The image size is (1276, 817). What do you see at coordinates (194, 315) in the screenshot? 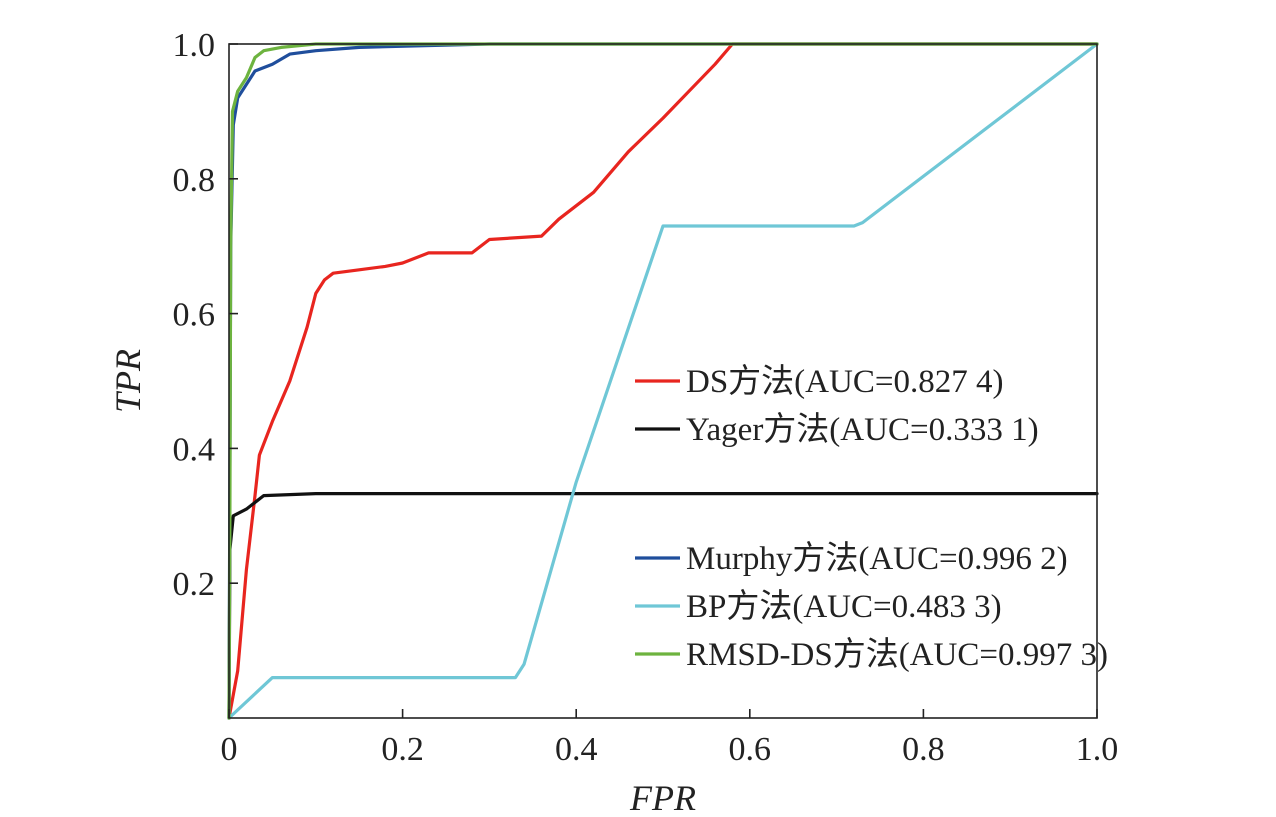
I see `y-tick-label: 0.6` at bounding box center [194, 315].